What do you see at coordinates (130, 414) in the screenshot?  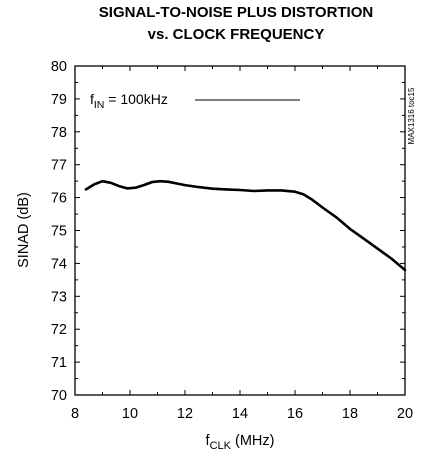 I see `x-tick-label: 10` at bounding box center [130, 414].